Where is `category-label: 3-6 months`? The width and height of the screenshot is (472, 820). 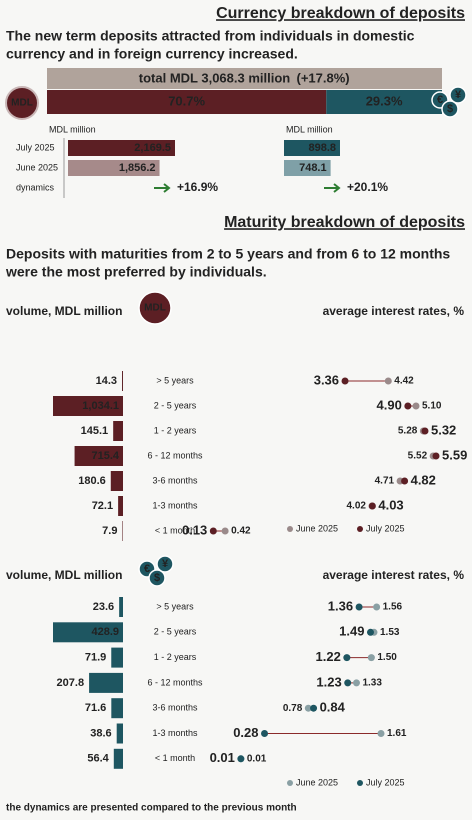 category-label: 3-6 months is located at coordinates (175, 480).